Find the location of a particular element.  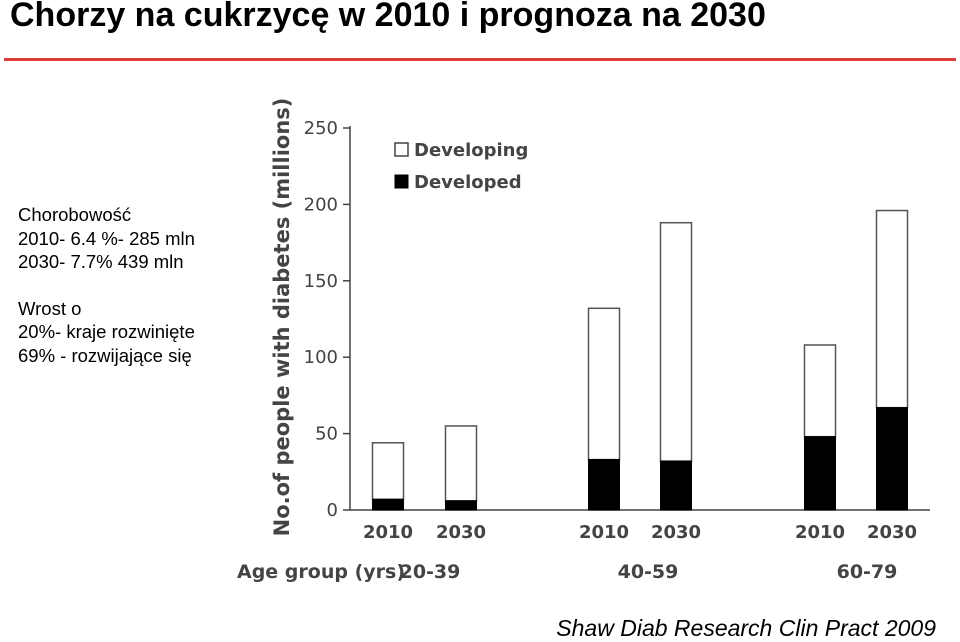

legend-label-developing: Developing is located at coordinates (471, 150).